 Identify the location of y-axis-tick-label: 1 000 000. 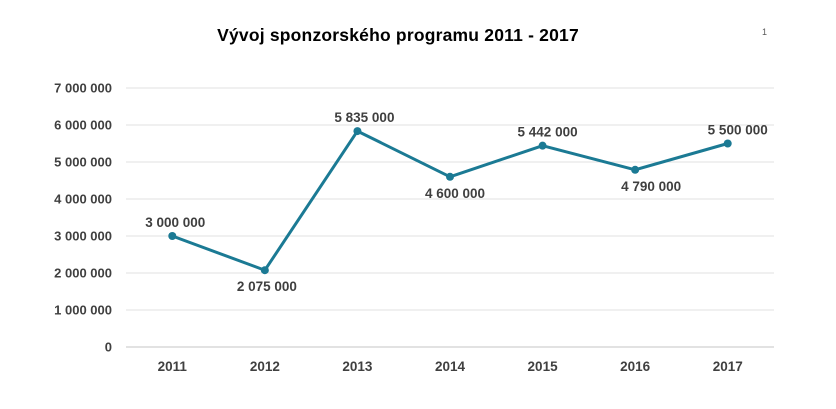
(83, 310).